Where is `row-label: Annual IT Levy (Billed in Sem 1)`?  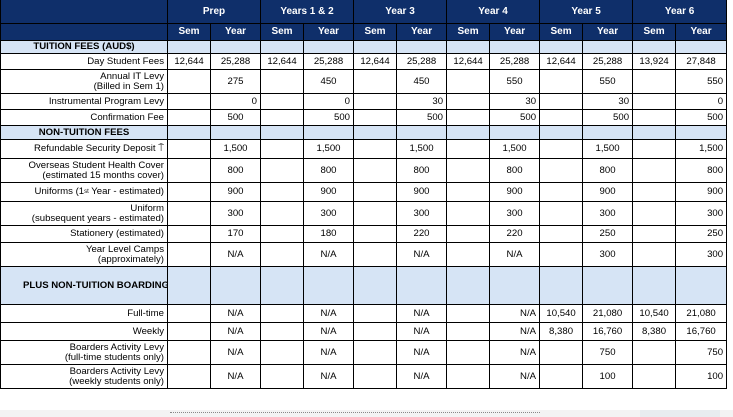
row-label: Annual IT Levy (Billed in Sem 1) is located at coordinates (84, 81).